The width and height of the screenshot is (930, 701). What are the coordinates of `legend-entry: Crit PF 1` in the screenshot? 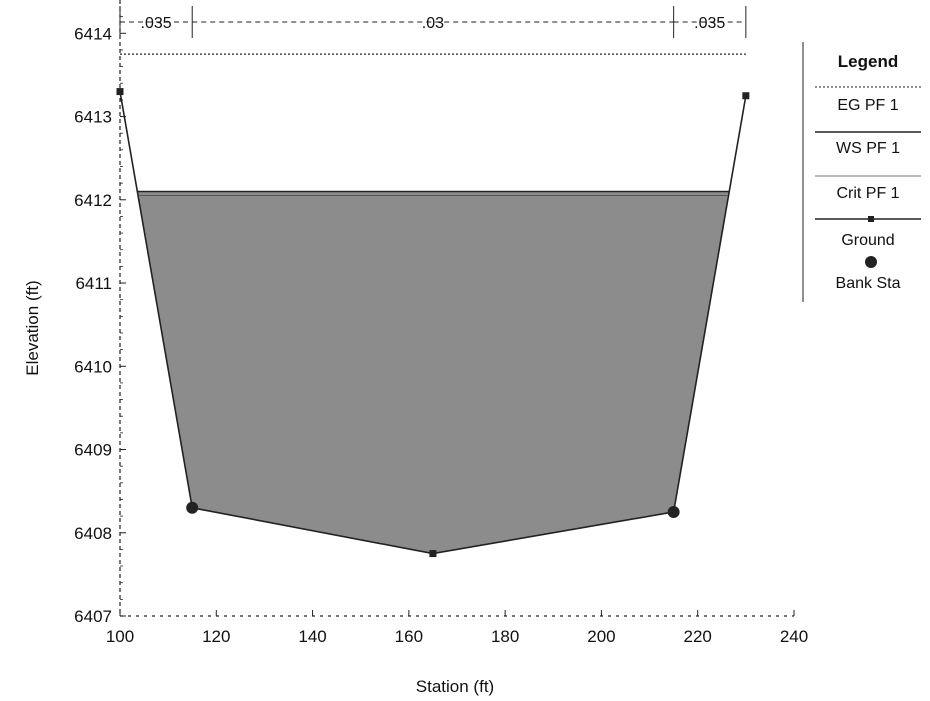 It's located at (867, 193).